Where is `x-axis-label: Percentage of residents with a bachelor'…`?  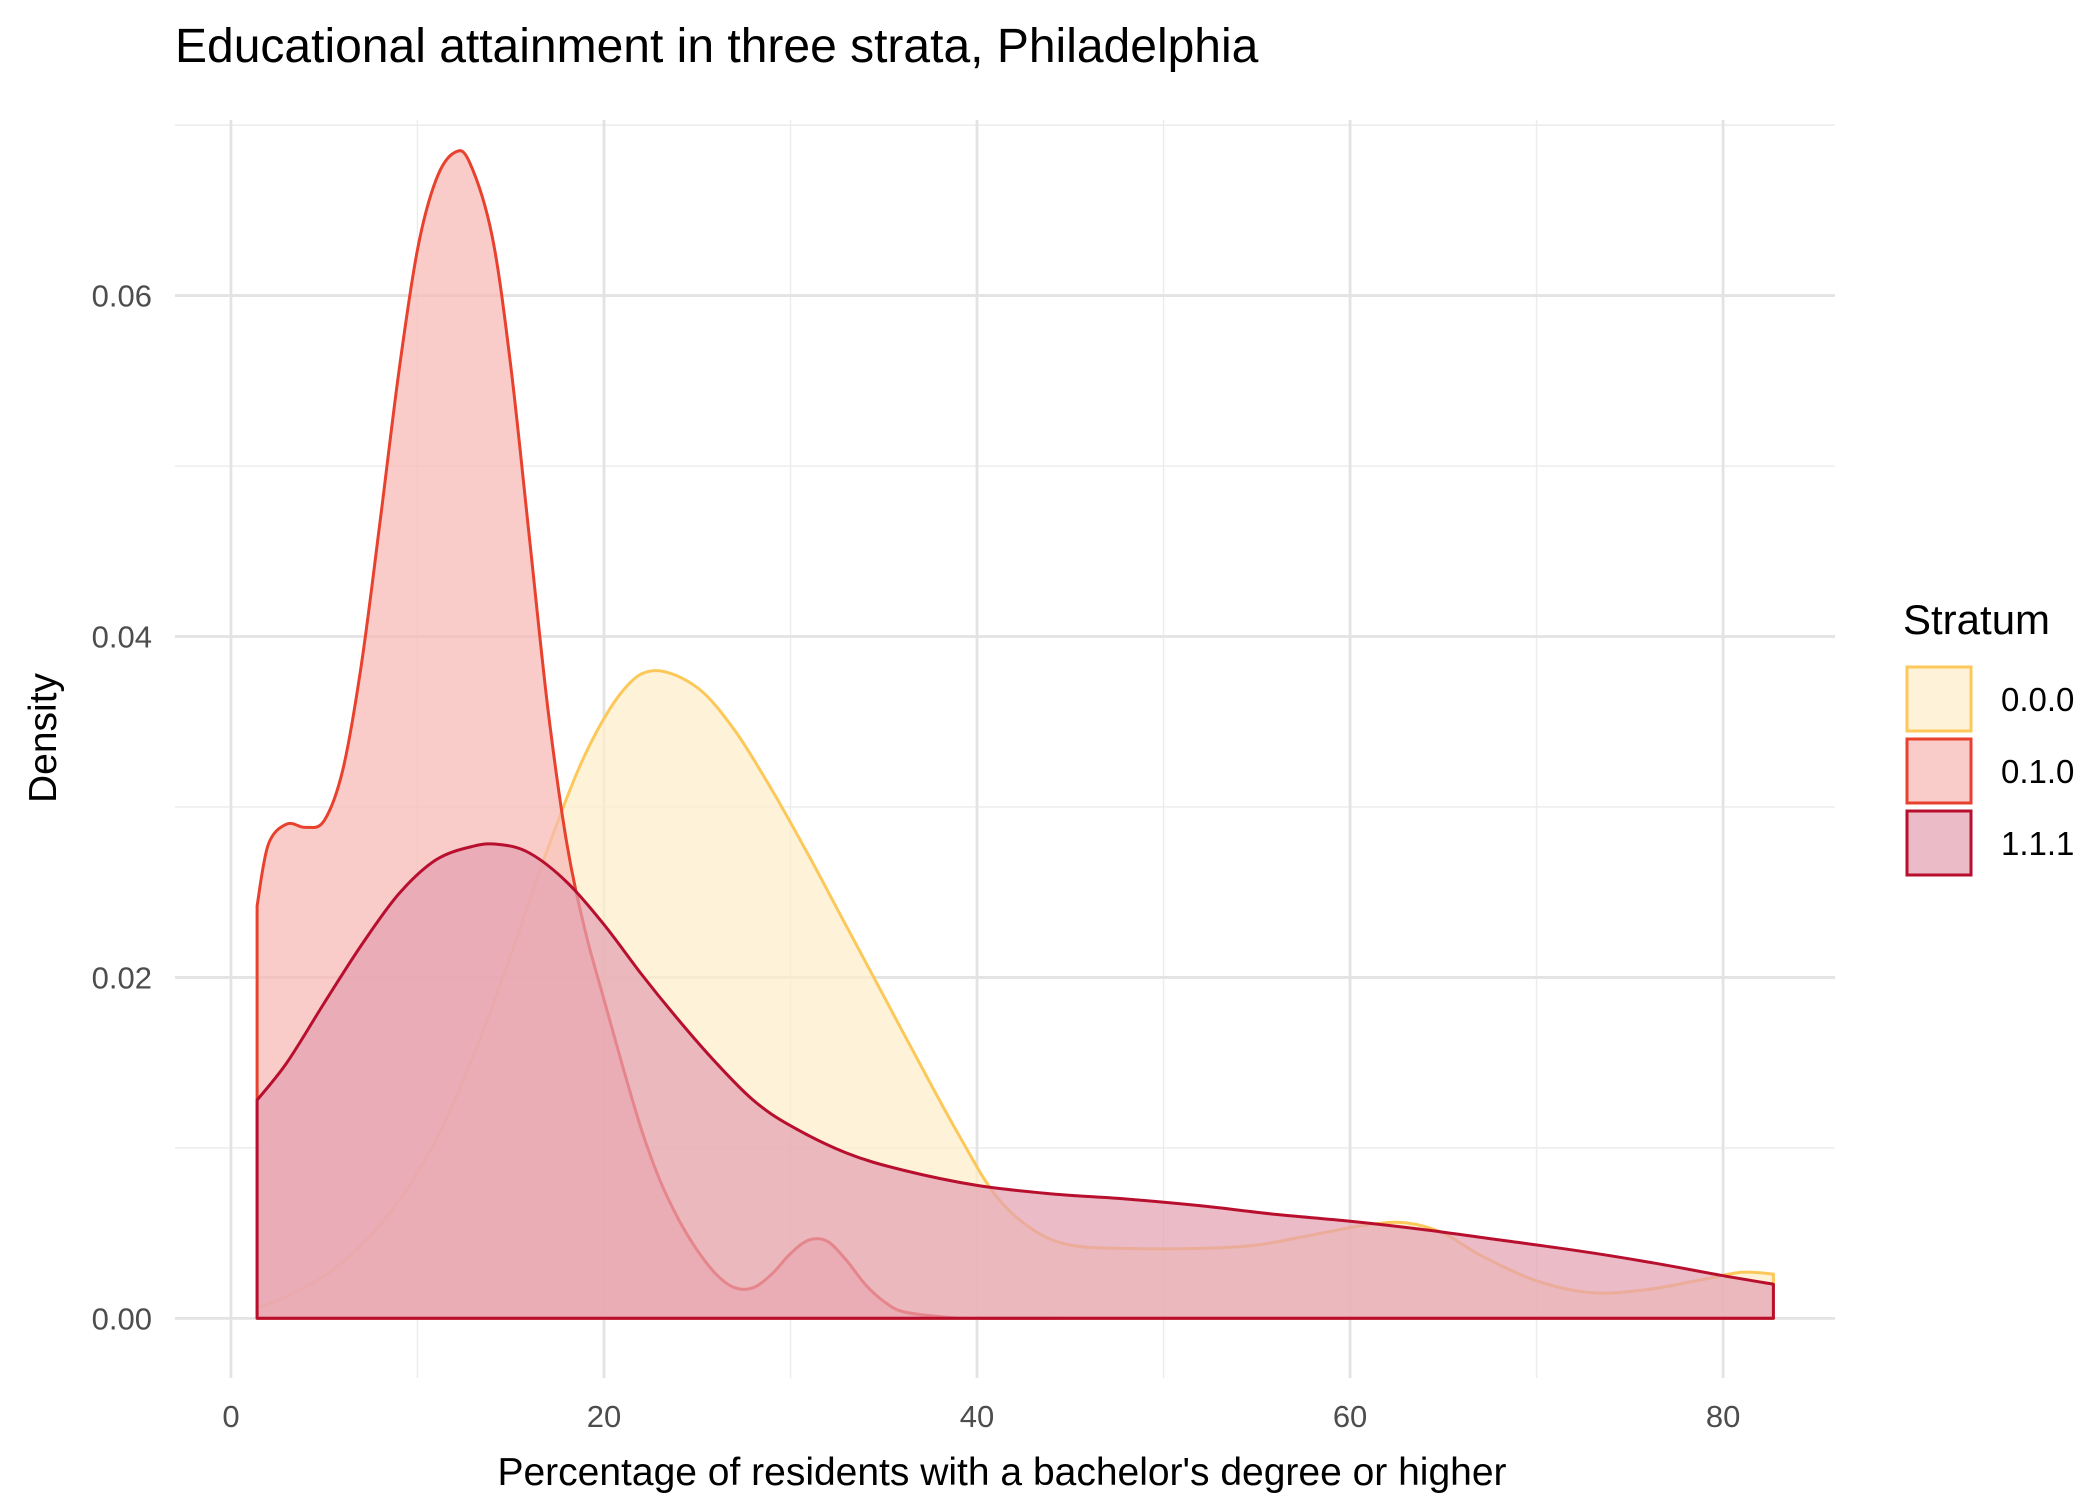
x-axis-label: Percentage of residents with a bachelor'… is located at coordinates (1001, 1472).